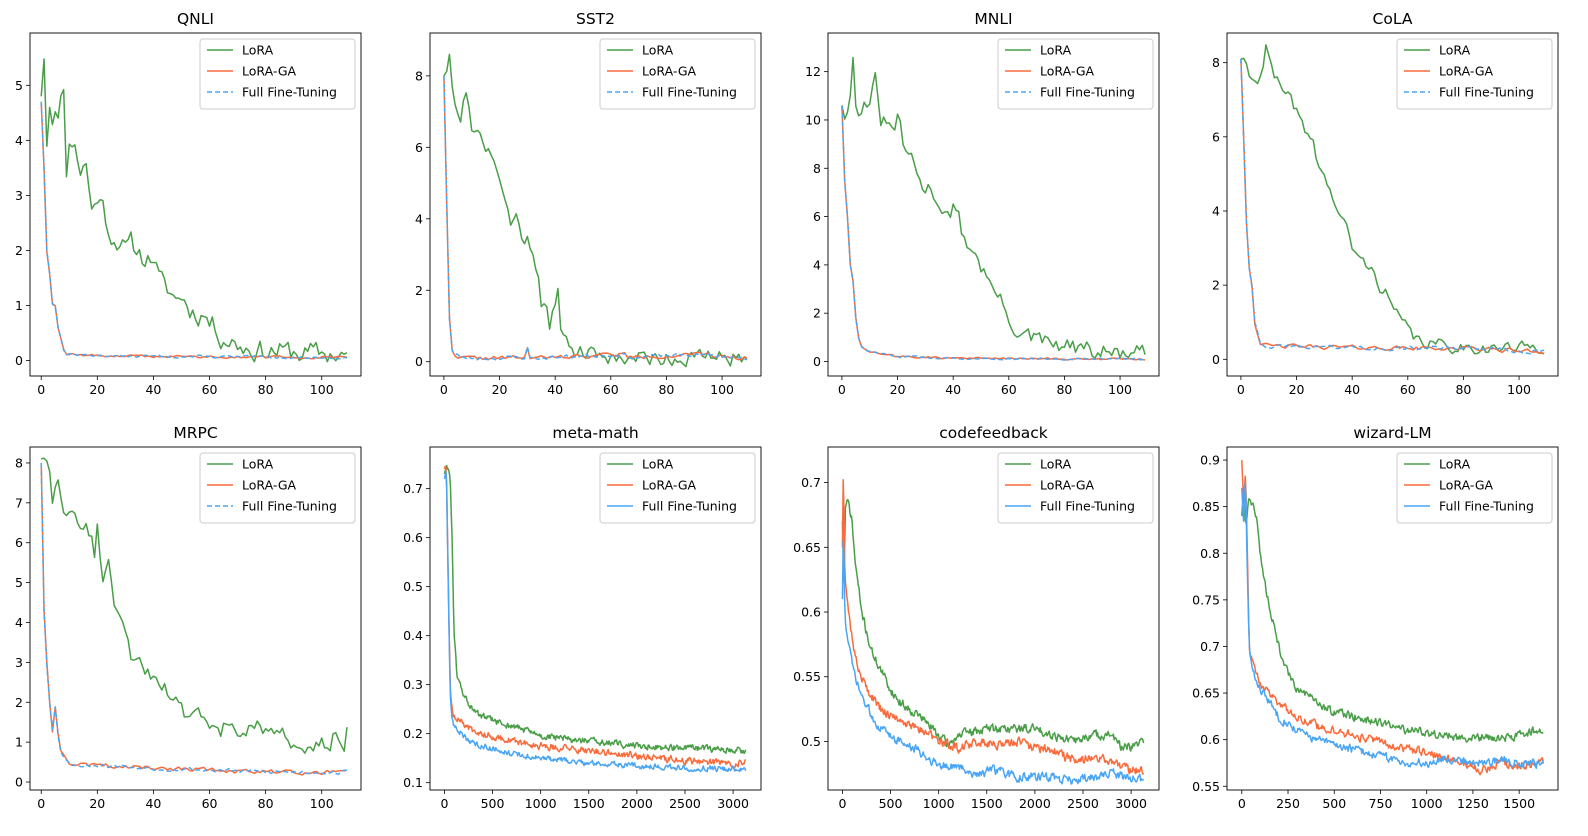 The width and height of the screenshot is (1588, 836). What do you see at coordinates (1206, 599) in the screenshot?
I see `y-tick-label: 0.75` at bounding box center [1206, 599].